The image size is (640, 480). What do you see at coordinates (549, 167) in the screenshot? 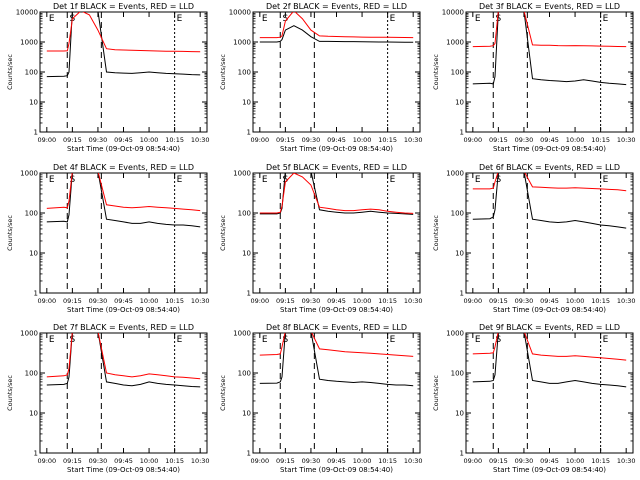
I see `panel-title: Det 6f BLACK = Events, RED = LLD` at bounding box center [549, 167].